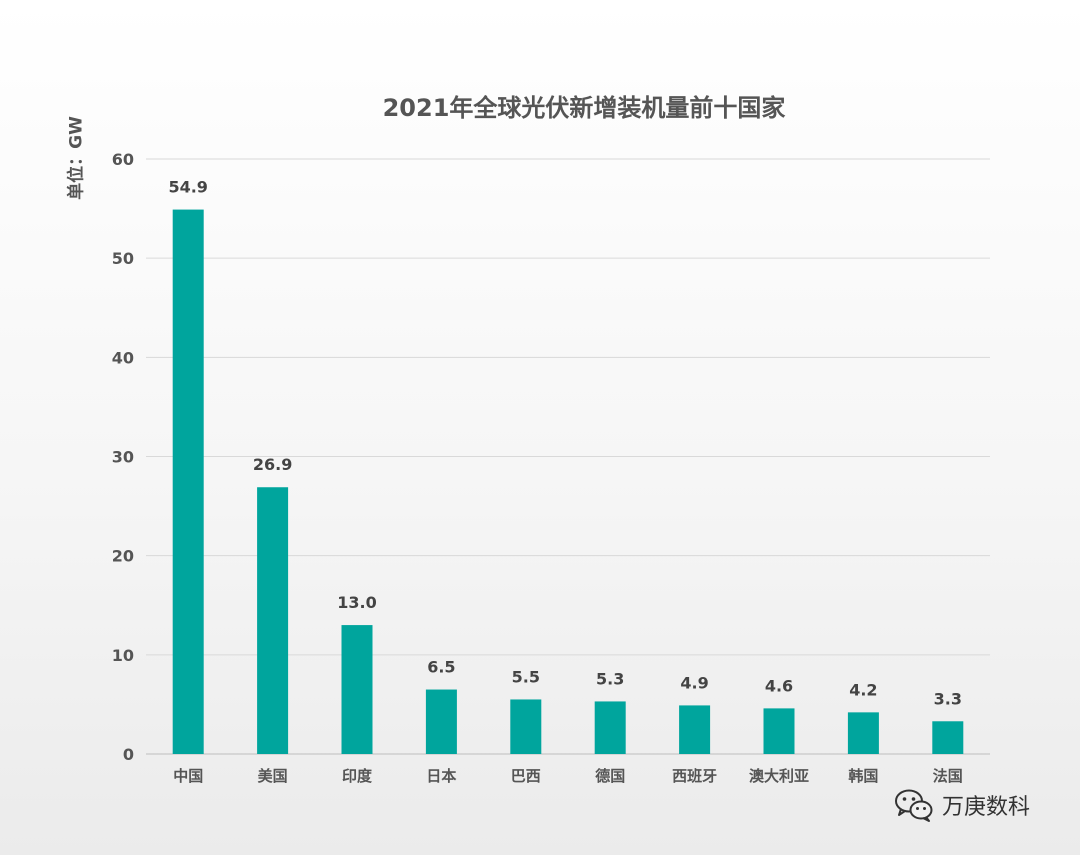  Describe the element at coordinates (187, 187) in the screenshot. I see `data-label: 54.9` at that location.